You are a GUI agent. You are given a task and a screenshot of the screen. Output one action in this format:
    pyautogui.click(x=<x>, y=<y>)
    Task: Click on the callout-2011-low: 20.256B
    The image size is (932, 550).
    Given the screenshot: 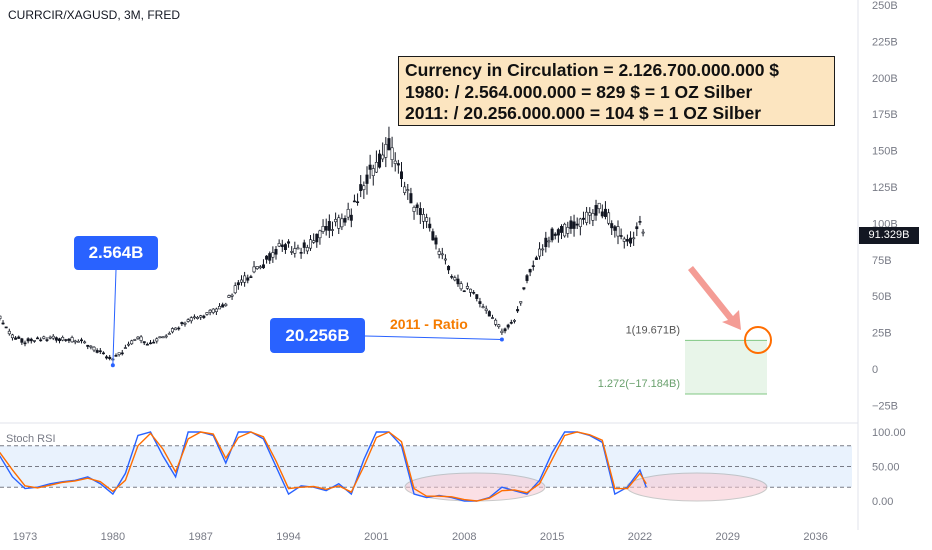 What is the action you would take?
    pyautogui.click(x=317, y=335)
    